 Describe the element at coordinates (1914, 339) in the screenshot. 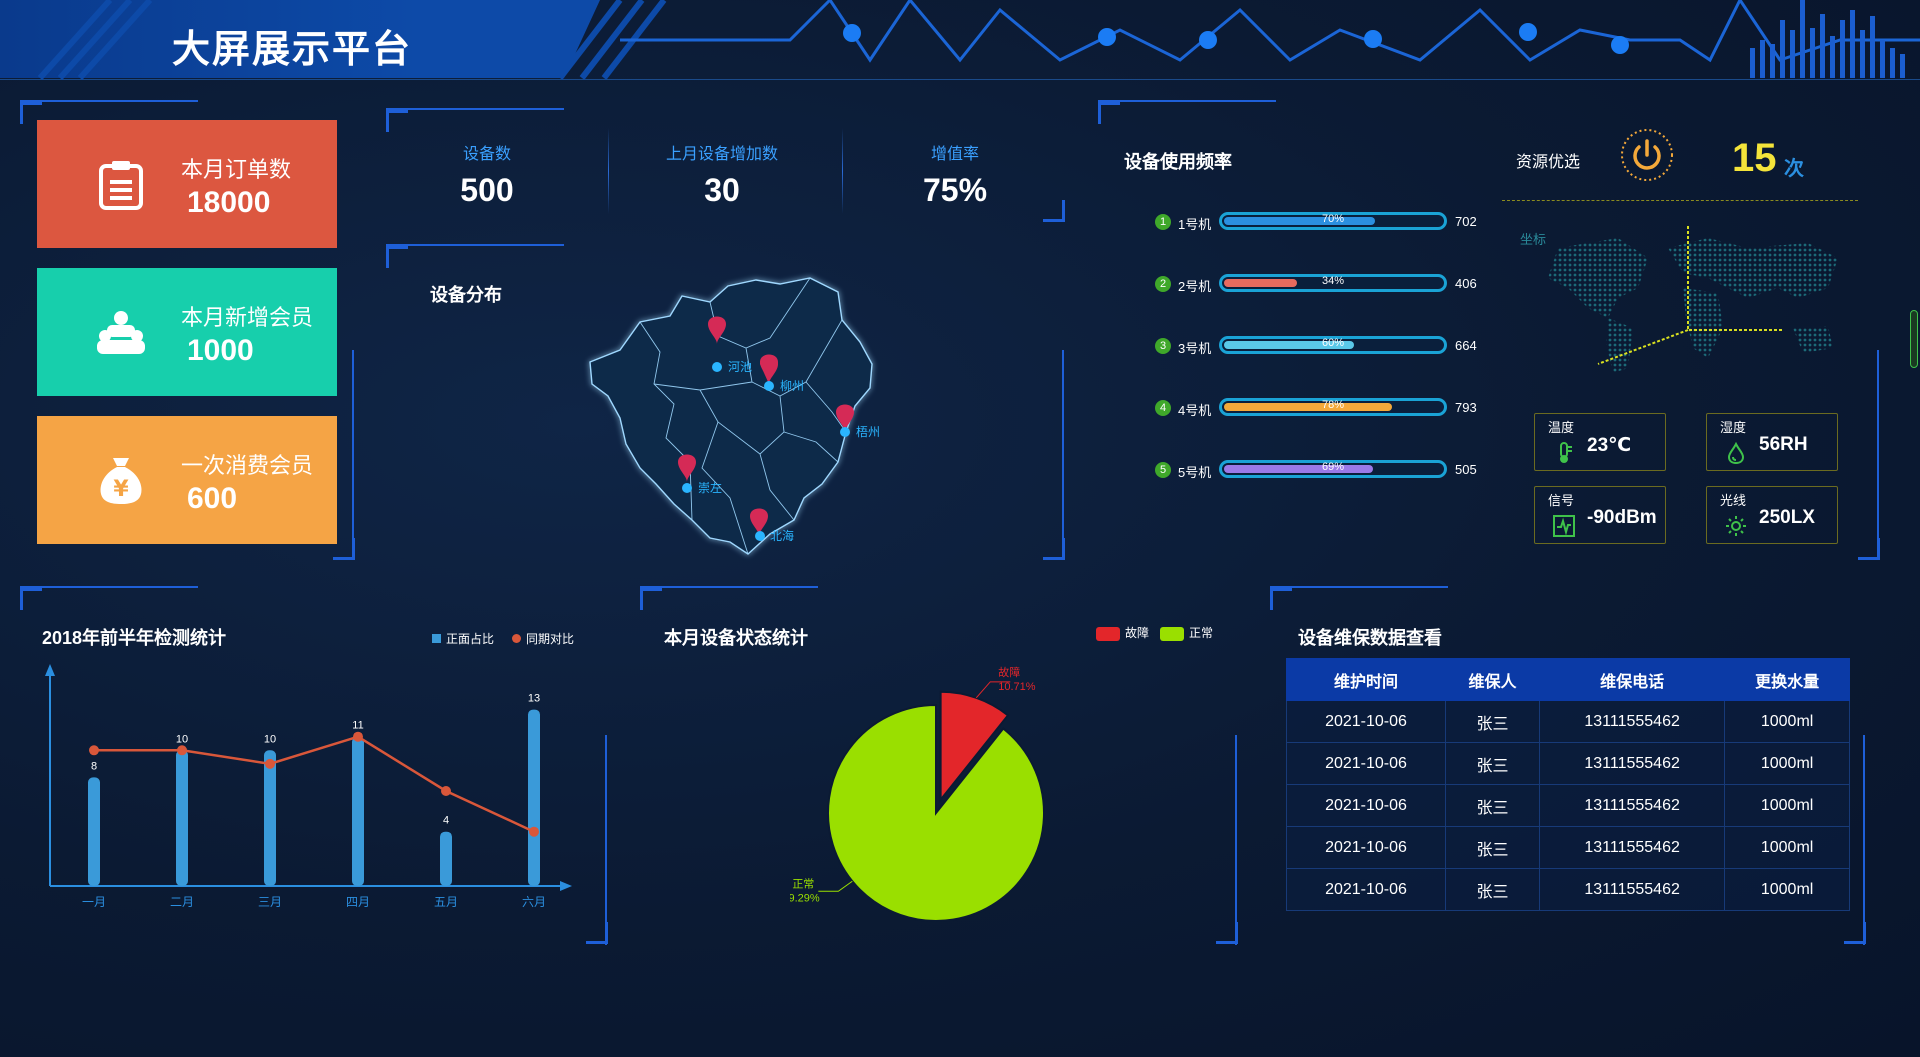

I see `scrollbar` at that location.